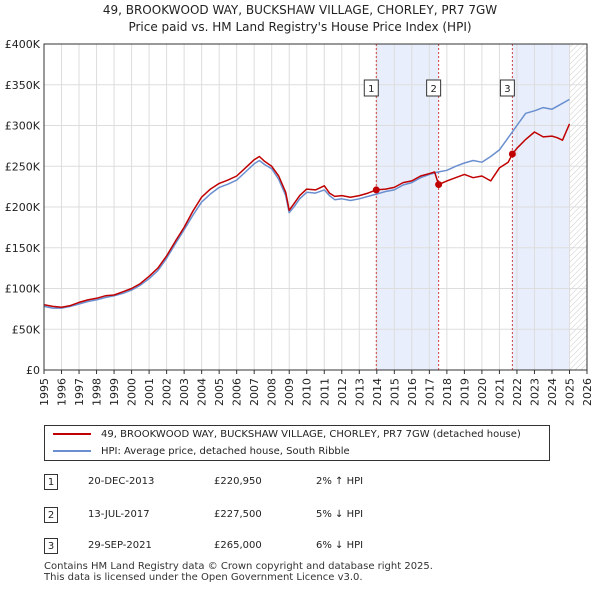 The width and height of the screenshot is (600, 590). Describe the element at coordinates (51, 515) in the screenshot. I see `transaction-number: 2` at that location.